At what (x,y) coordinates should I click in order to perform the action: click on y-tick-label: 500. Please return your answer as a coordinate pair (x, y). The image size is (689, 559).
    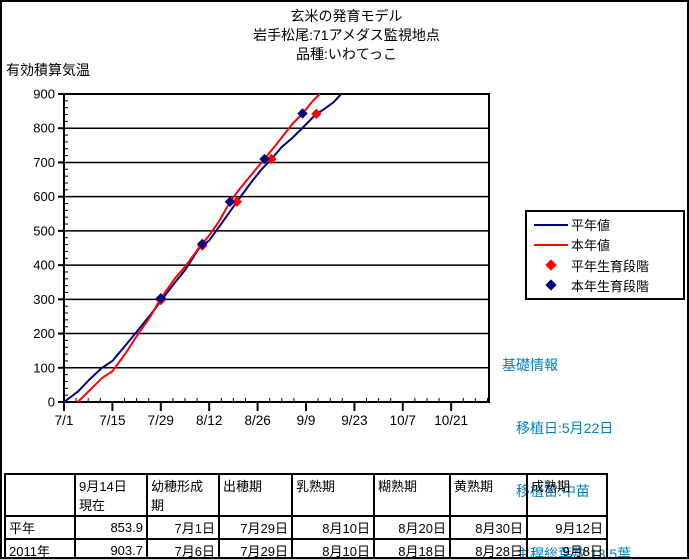
    Looking at the image, I should click on (44, 230).